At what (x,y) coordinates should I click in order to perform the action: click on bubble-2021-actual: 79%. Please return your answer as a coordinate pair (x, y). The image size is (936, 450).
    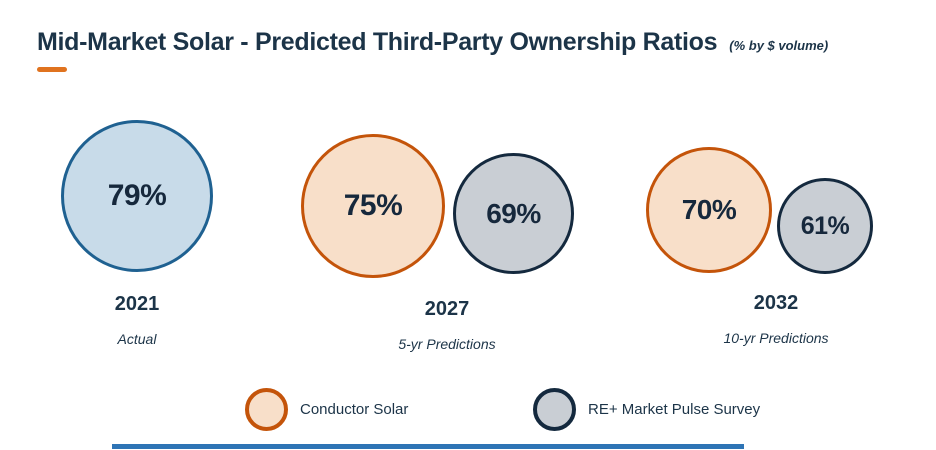
    Looking at the image, I should click on (137, 196).